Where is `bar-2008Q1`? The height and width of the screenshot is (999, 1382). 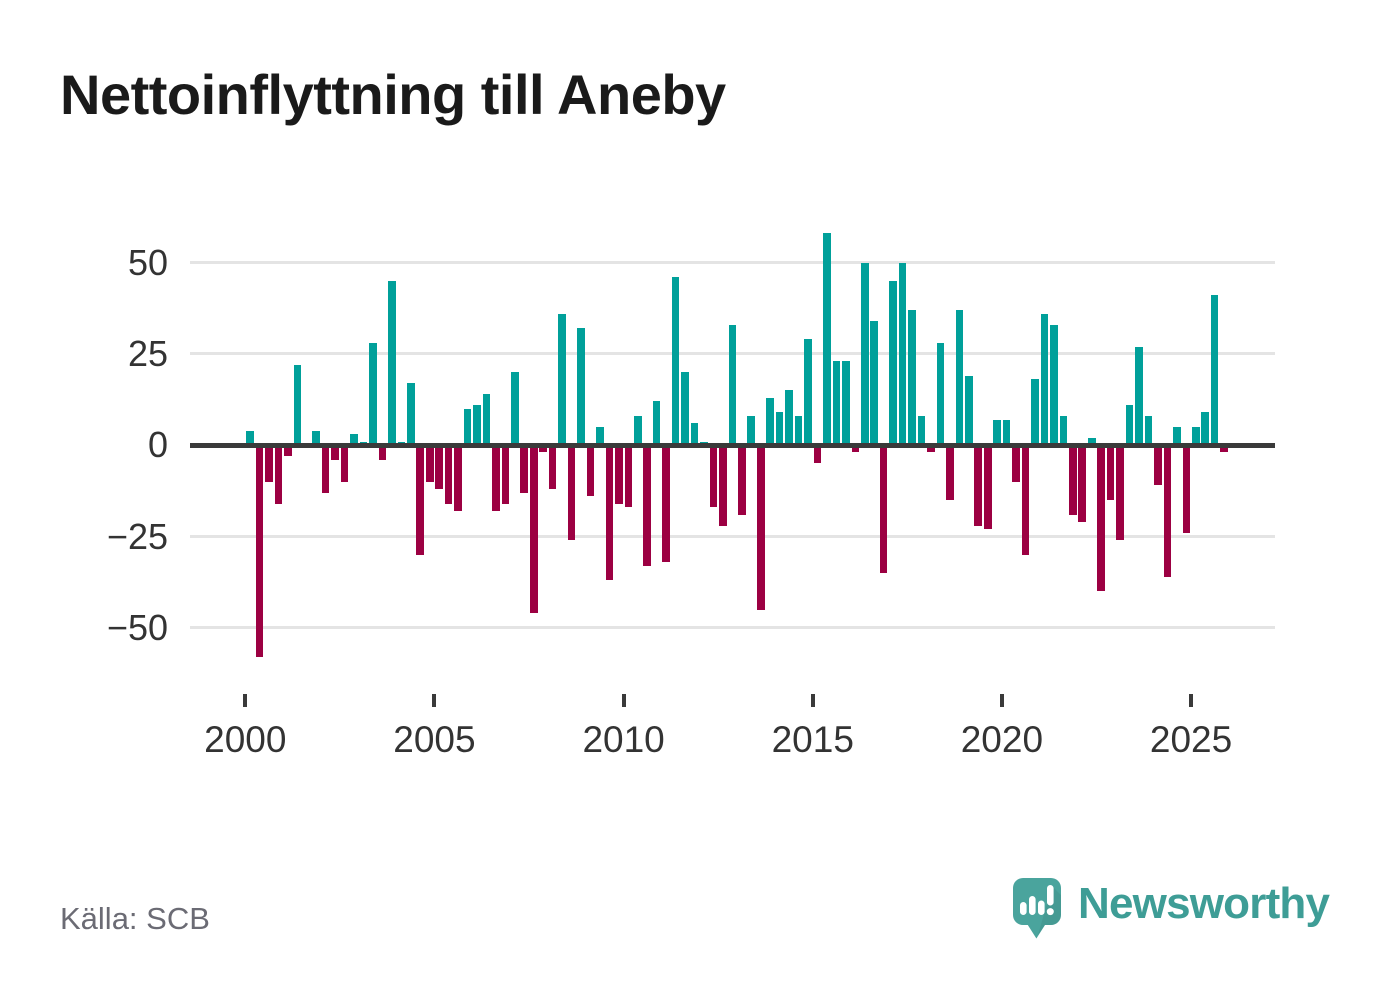 bar-2008Q1 is located at coordinates (552, 467).